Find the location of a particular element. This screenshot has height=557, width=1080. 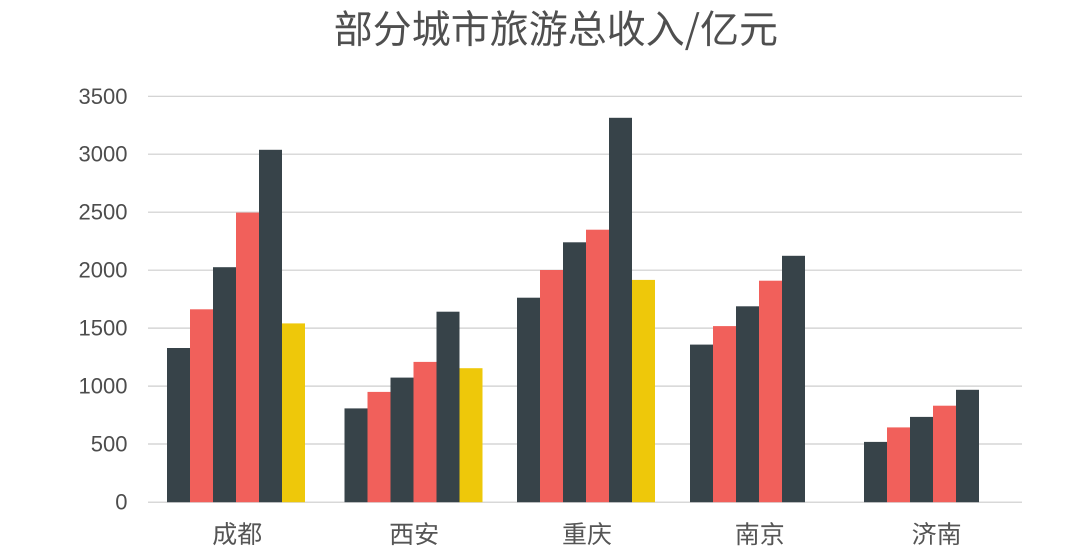

svg-text: 2000 is located at coordinates (103, 270).